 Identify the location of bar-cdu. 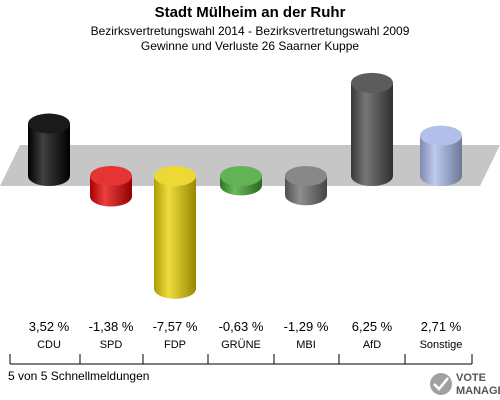
(49, 149).